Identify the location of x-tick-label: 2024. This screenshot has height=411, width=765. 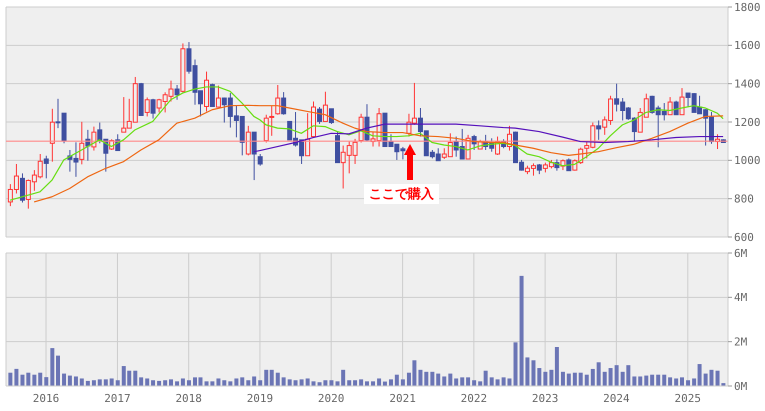
(616, 398).